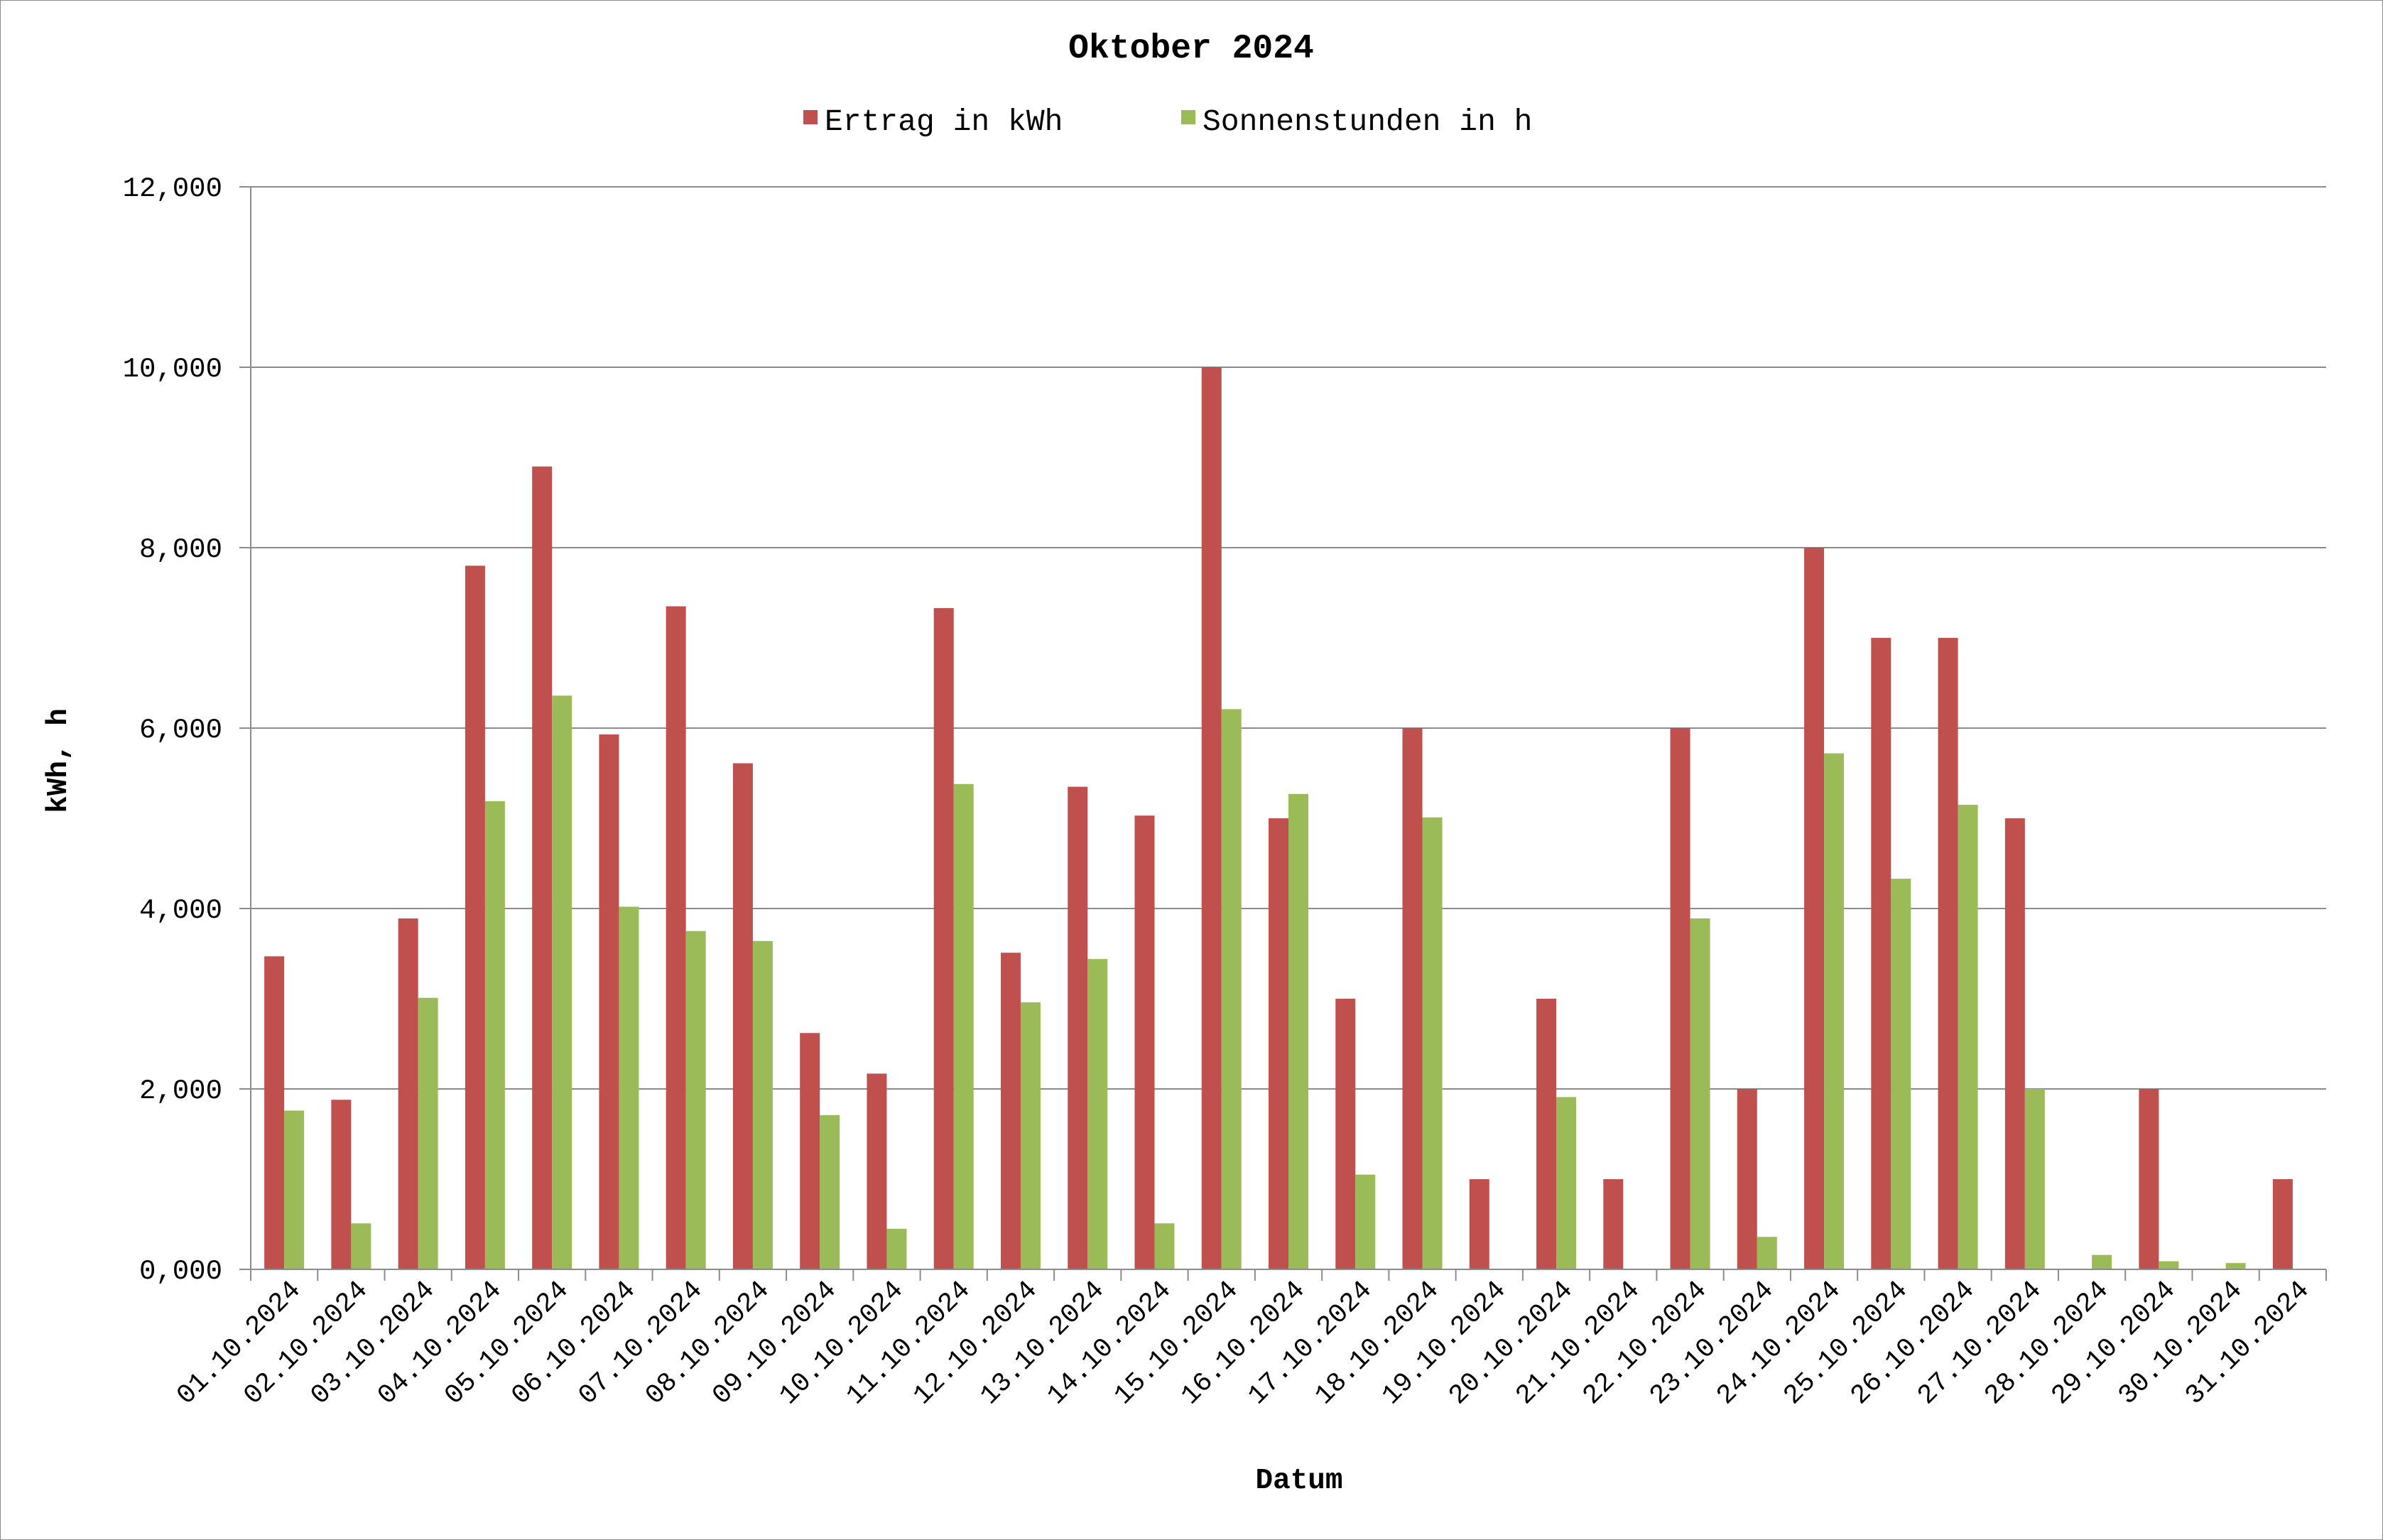 The height and width of the screenshot is (1540, 2383). What do you see at coordinates (180, 550) in the screenshot?
I see `y-tick-label: 8,000` at bounding box center [180, 550].